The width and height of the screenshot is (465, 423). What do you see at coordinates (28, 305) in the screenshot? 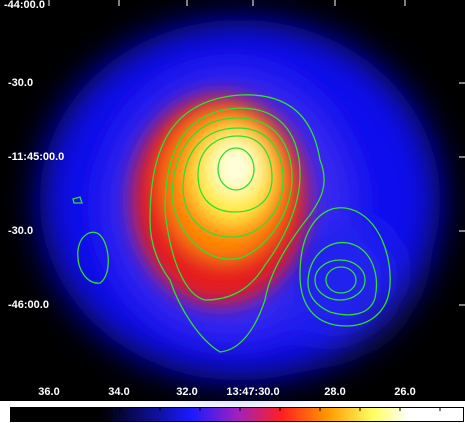
I see `y-label: -46:00.0` at bounding box center [28, 305].